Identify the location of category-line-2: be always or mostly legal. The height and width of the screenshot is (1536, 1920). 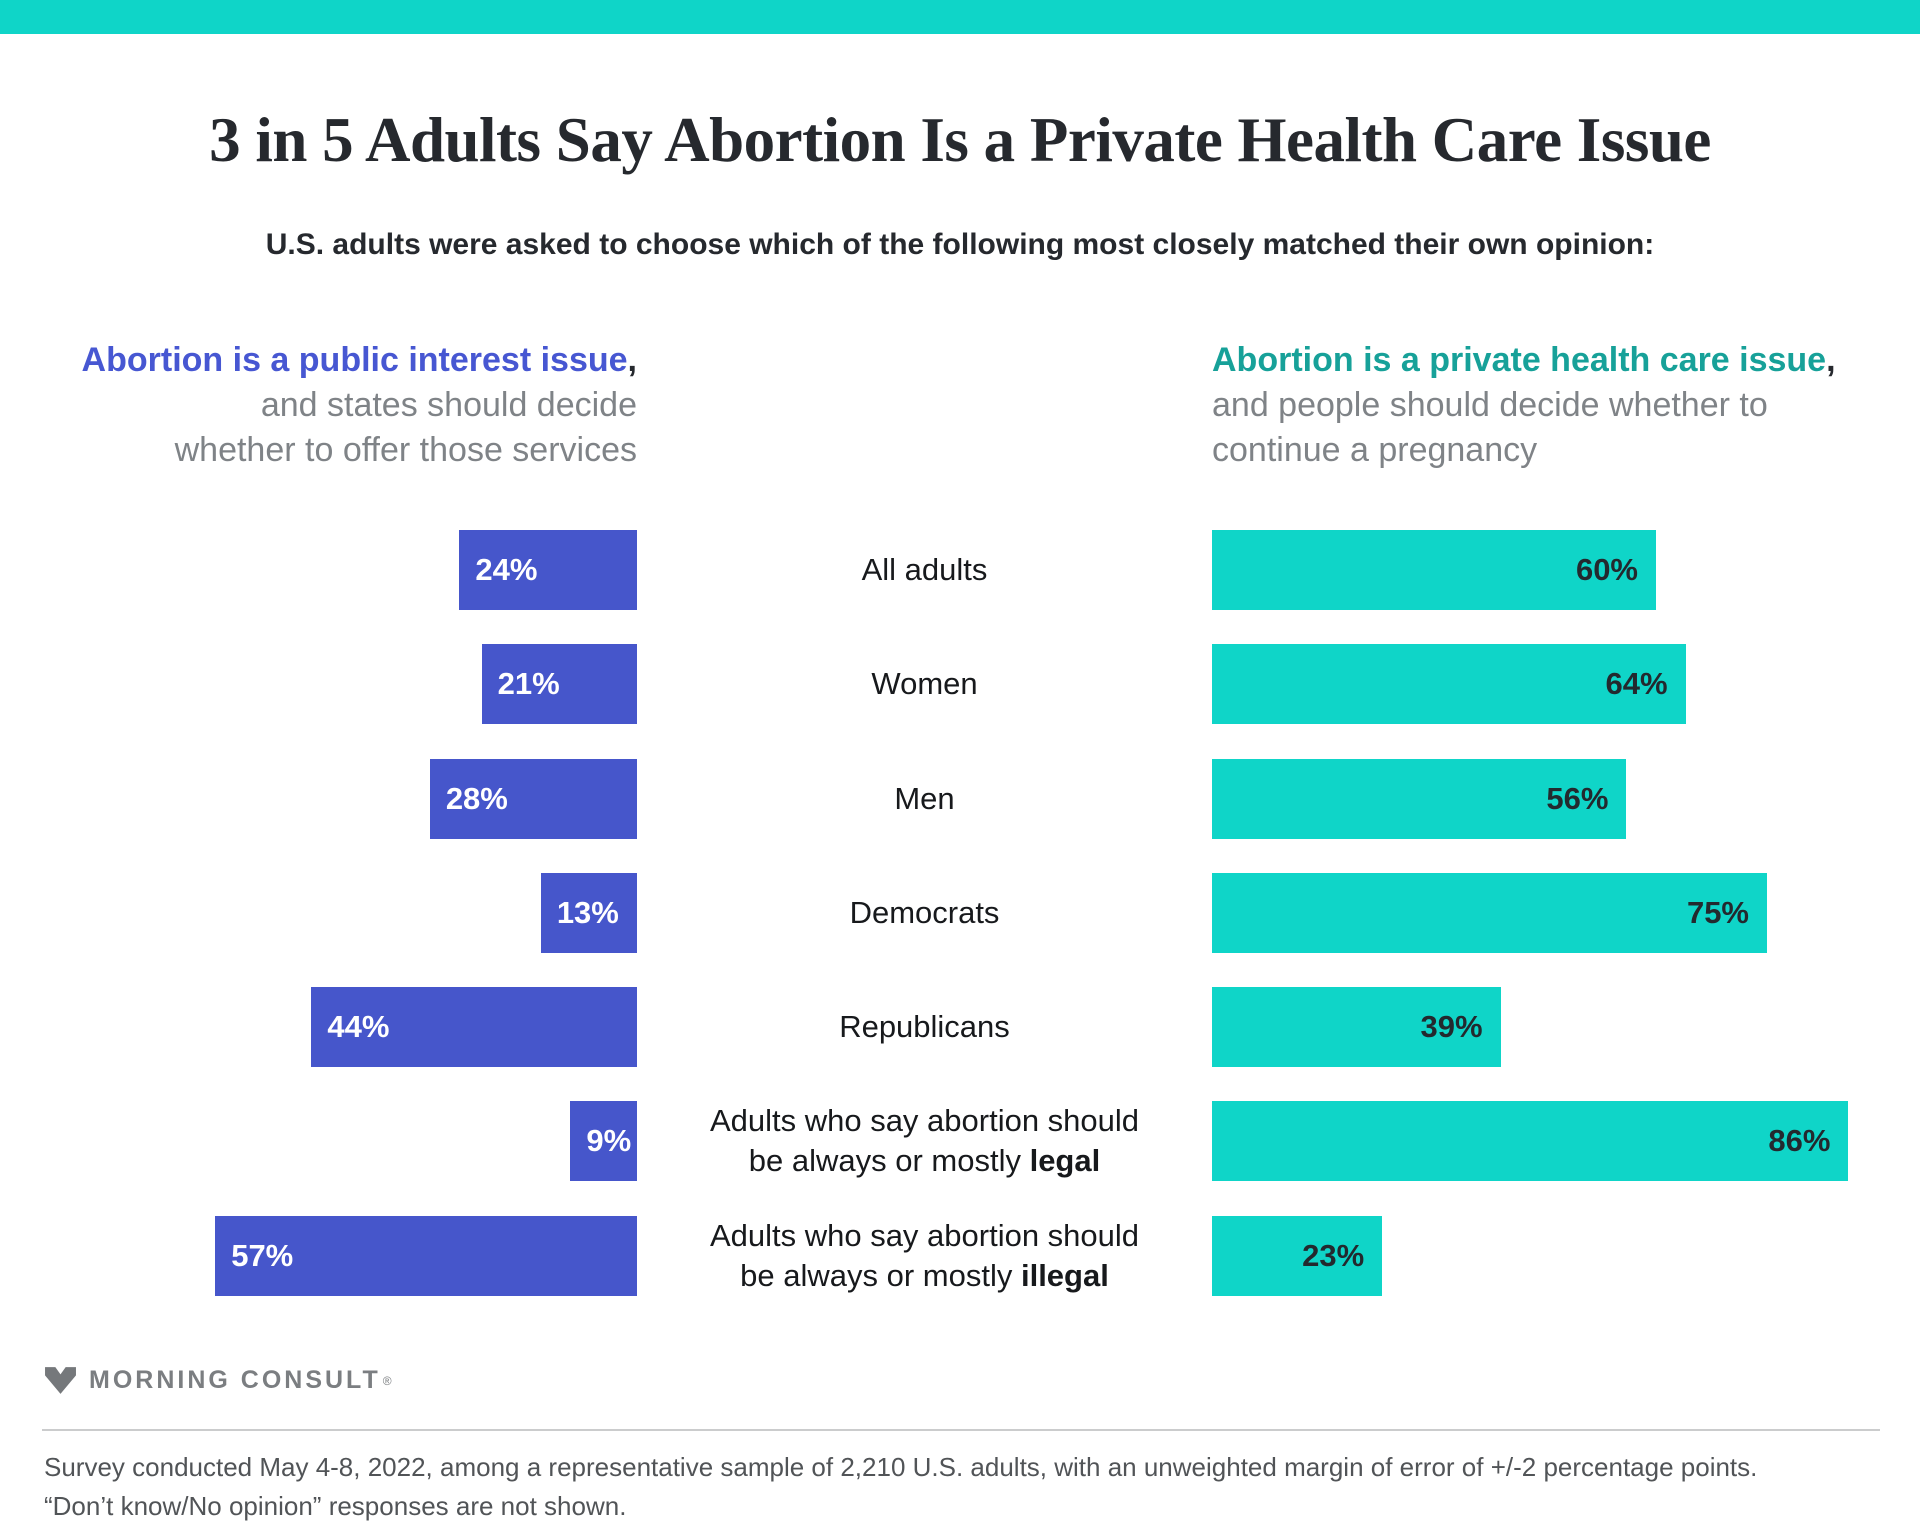
(924, 1161).